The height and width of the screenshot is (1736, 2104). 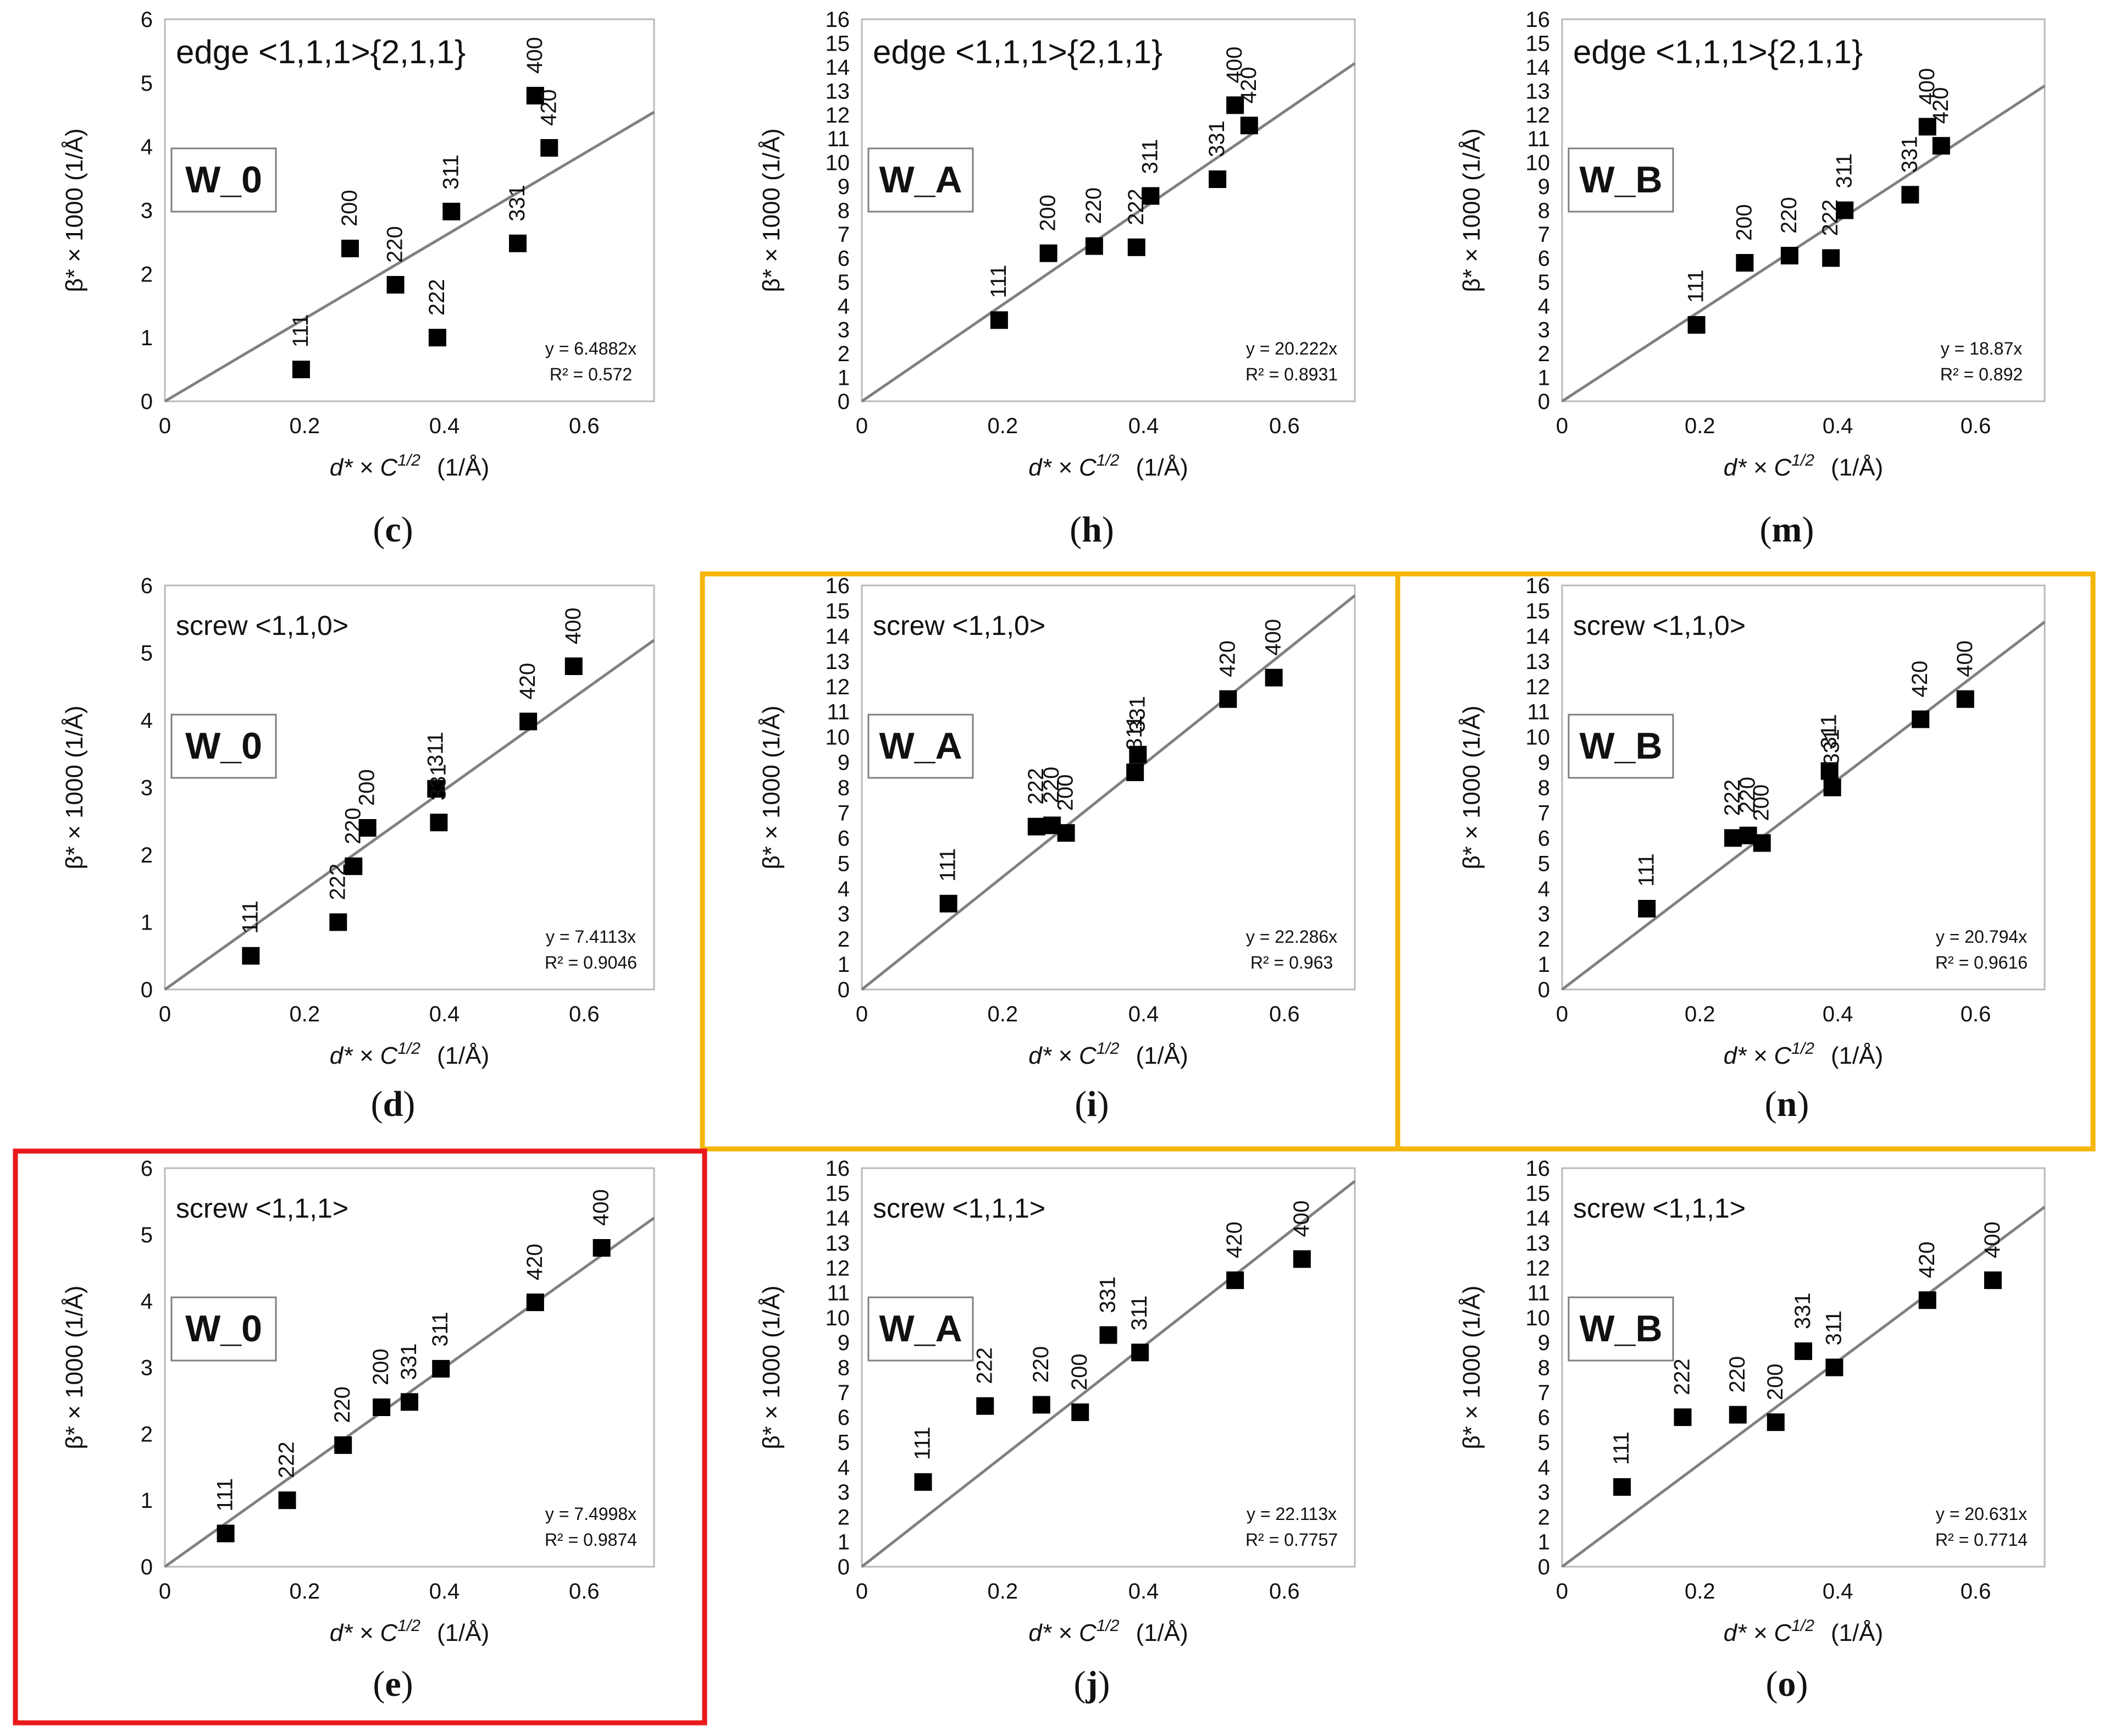 What do you see at coordinates (1787, 1104) in the screenshot?
I see `panel-letter-char: n` at bounding box center [1787, 1104].